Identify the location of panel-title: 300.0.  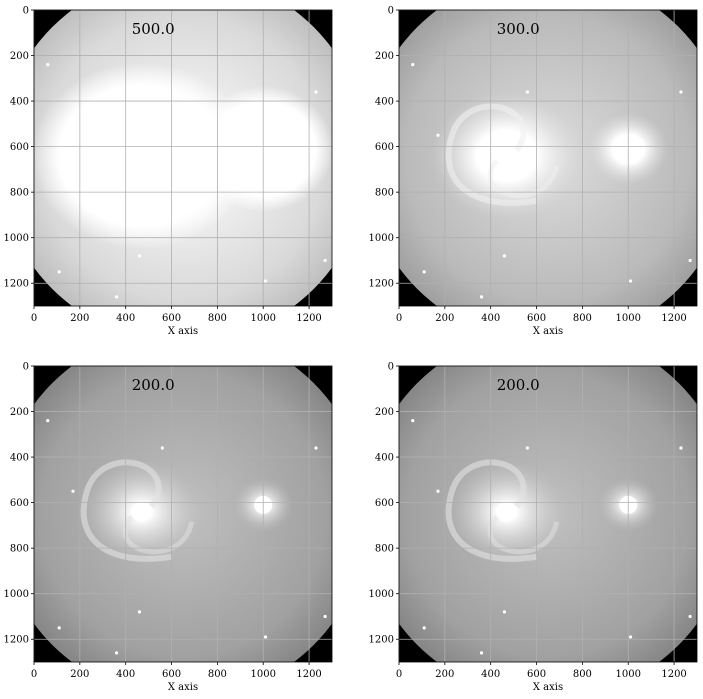
(518, 29).